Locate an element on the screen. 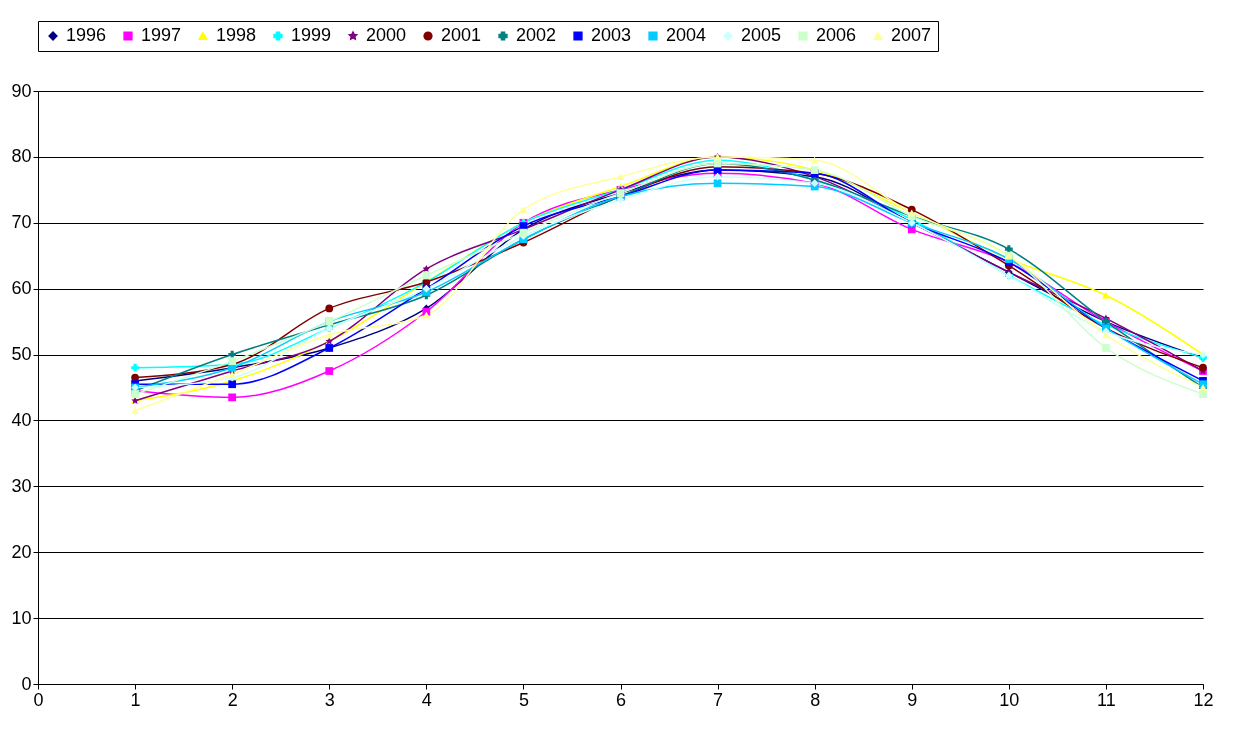 This screenshot has height=753, width=1237. legend-label: 2000 is located at coordinates (386, 35).